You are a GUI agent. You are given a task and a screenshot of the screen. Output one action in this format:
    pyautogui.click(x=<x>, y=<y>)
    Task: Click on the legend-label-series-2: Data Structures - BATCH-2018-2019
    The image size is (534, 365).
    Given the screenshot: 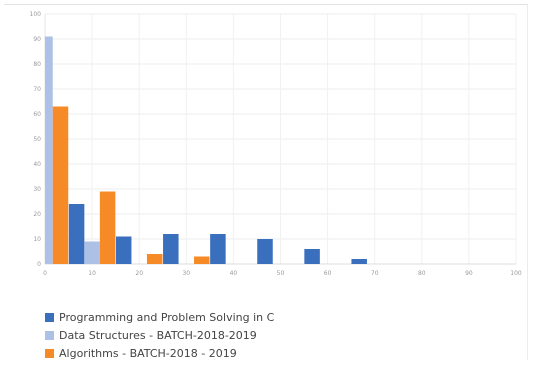 What is the action you would take?
    pyautogui.click(x=158, y=335)
    